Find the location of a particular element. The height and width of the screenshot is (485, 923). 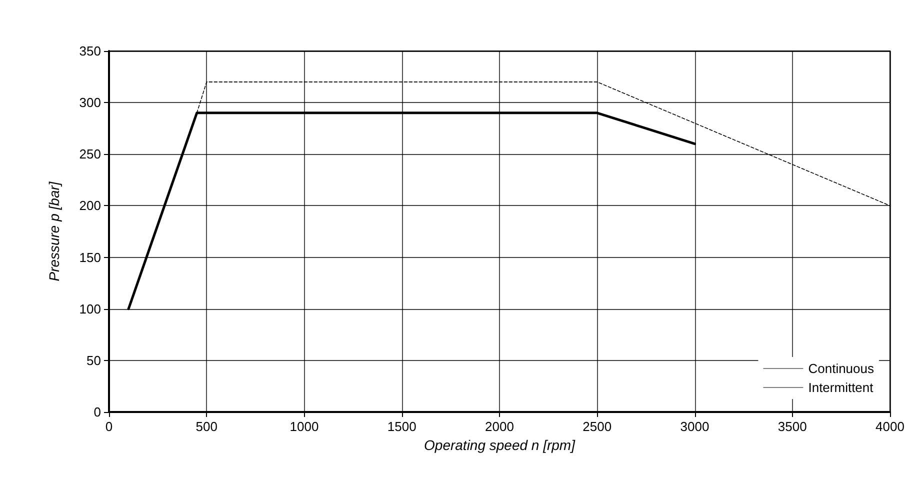

x-tick-label: 0 is located at coordinates (109, 426).